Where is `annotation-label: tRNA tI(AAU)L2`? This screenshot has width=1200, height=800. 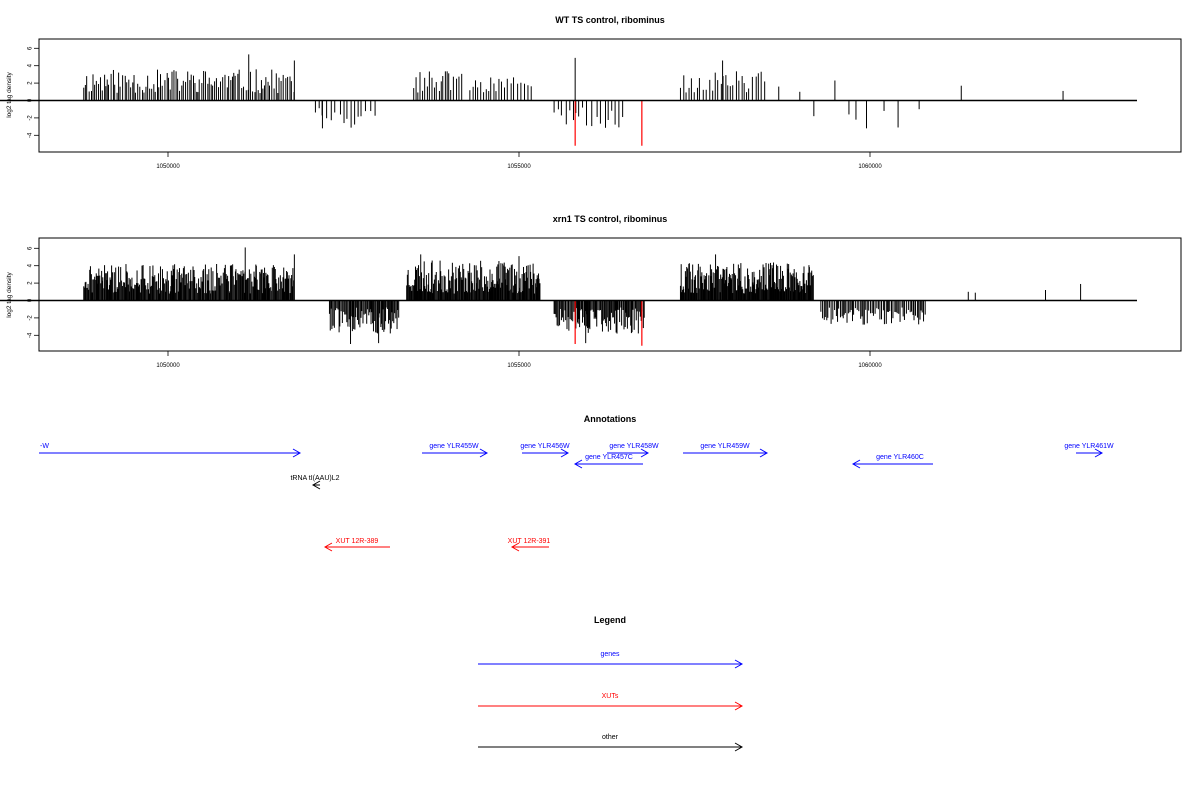
annotation-label: tRNA tI(AAU)L2 is located at coordinates (314, 478).